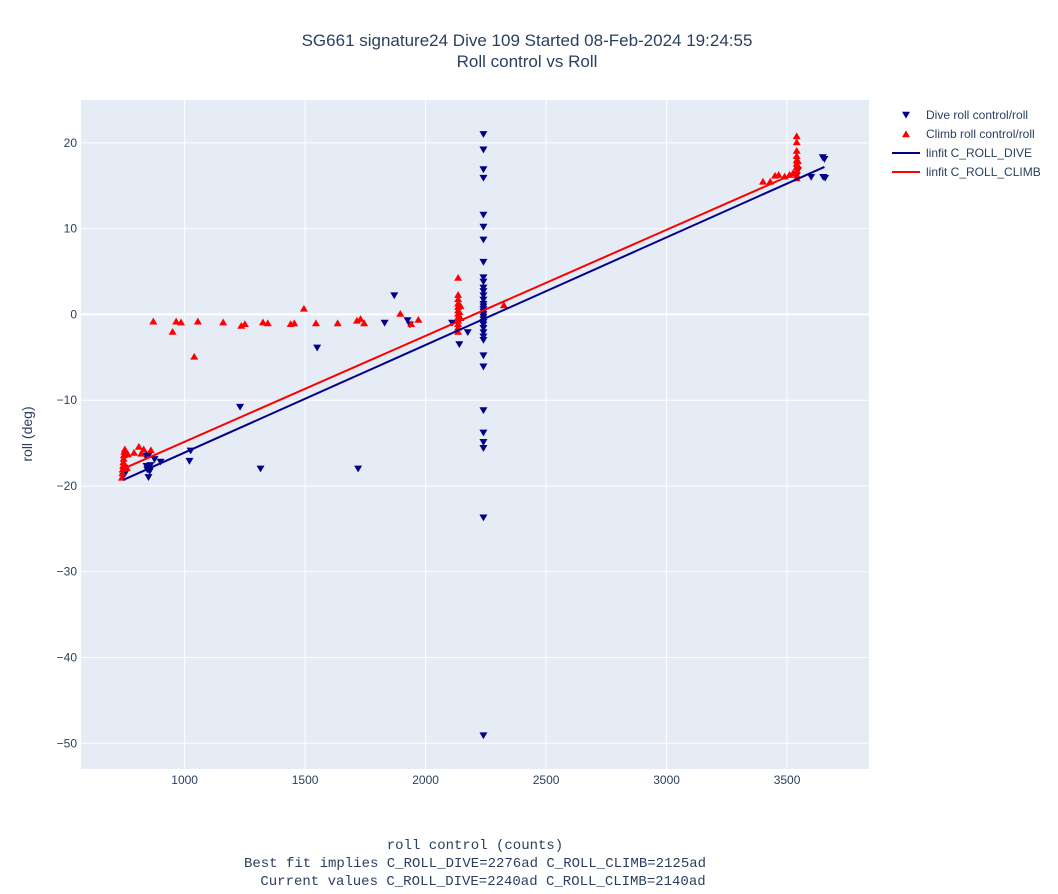 The width and height of the screenshot is (1058, 894). Describe the element at coordinates (983, 172) in the screenshot. I see `legend-label: linfit C_ROLL_CLIMB` at that location.